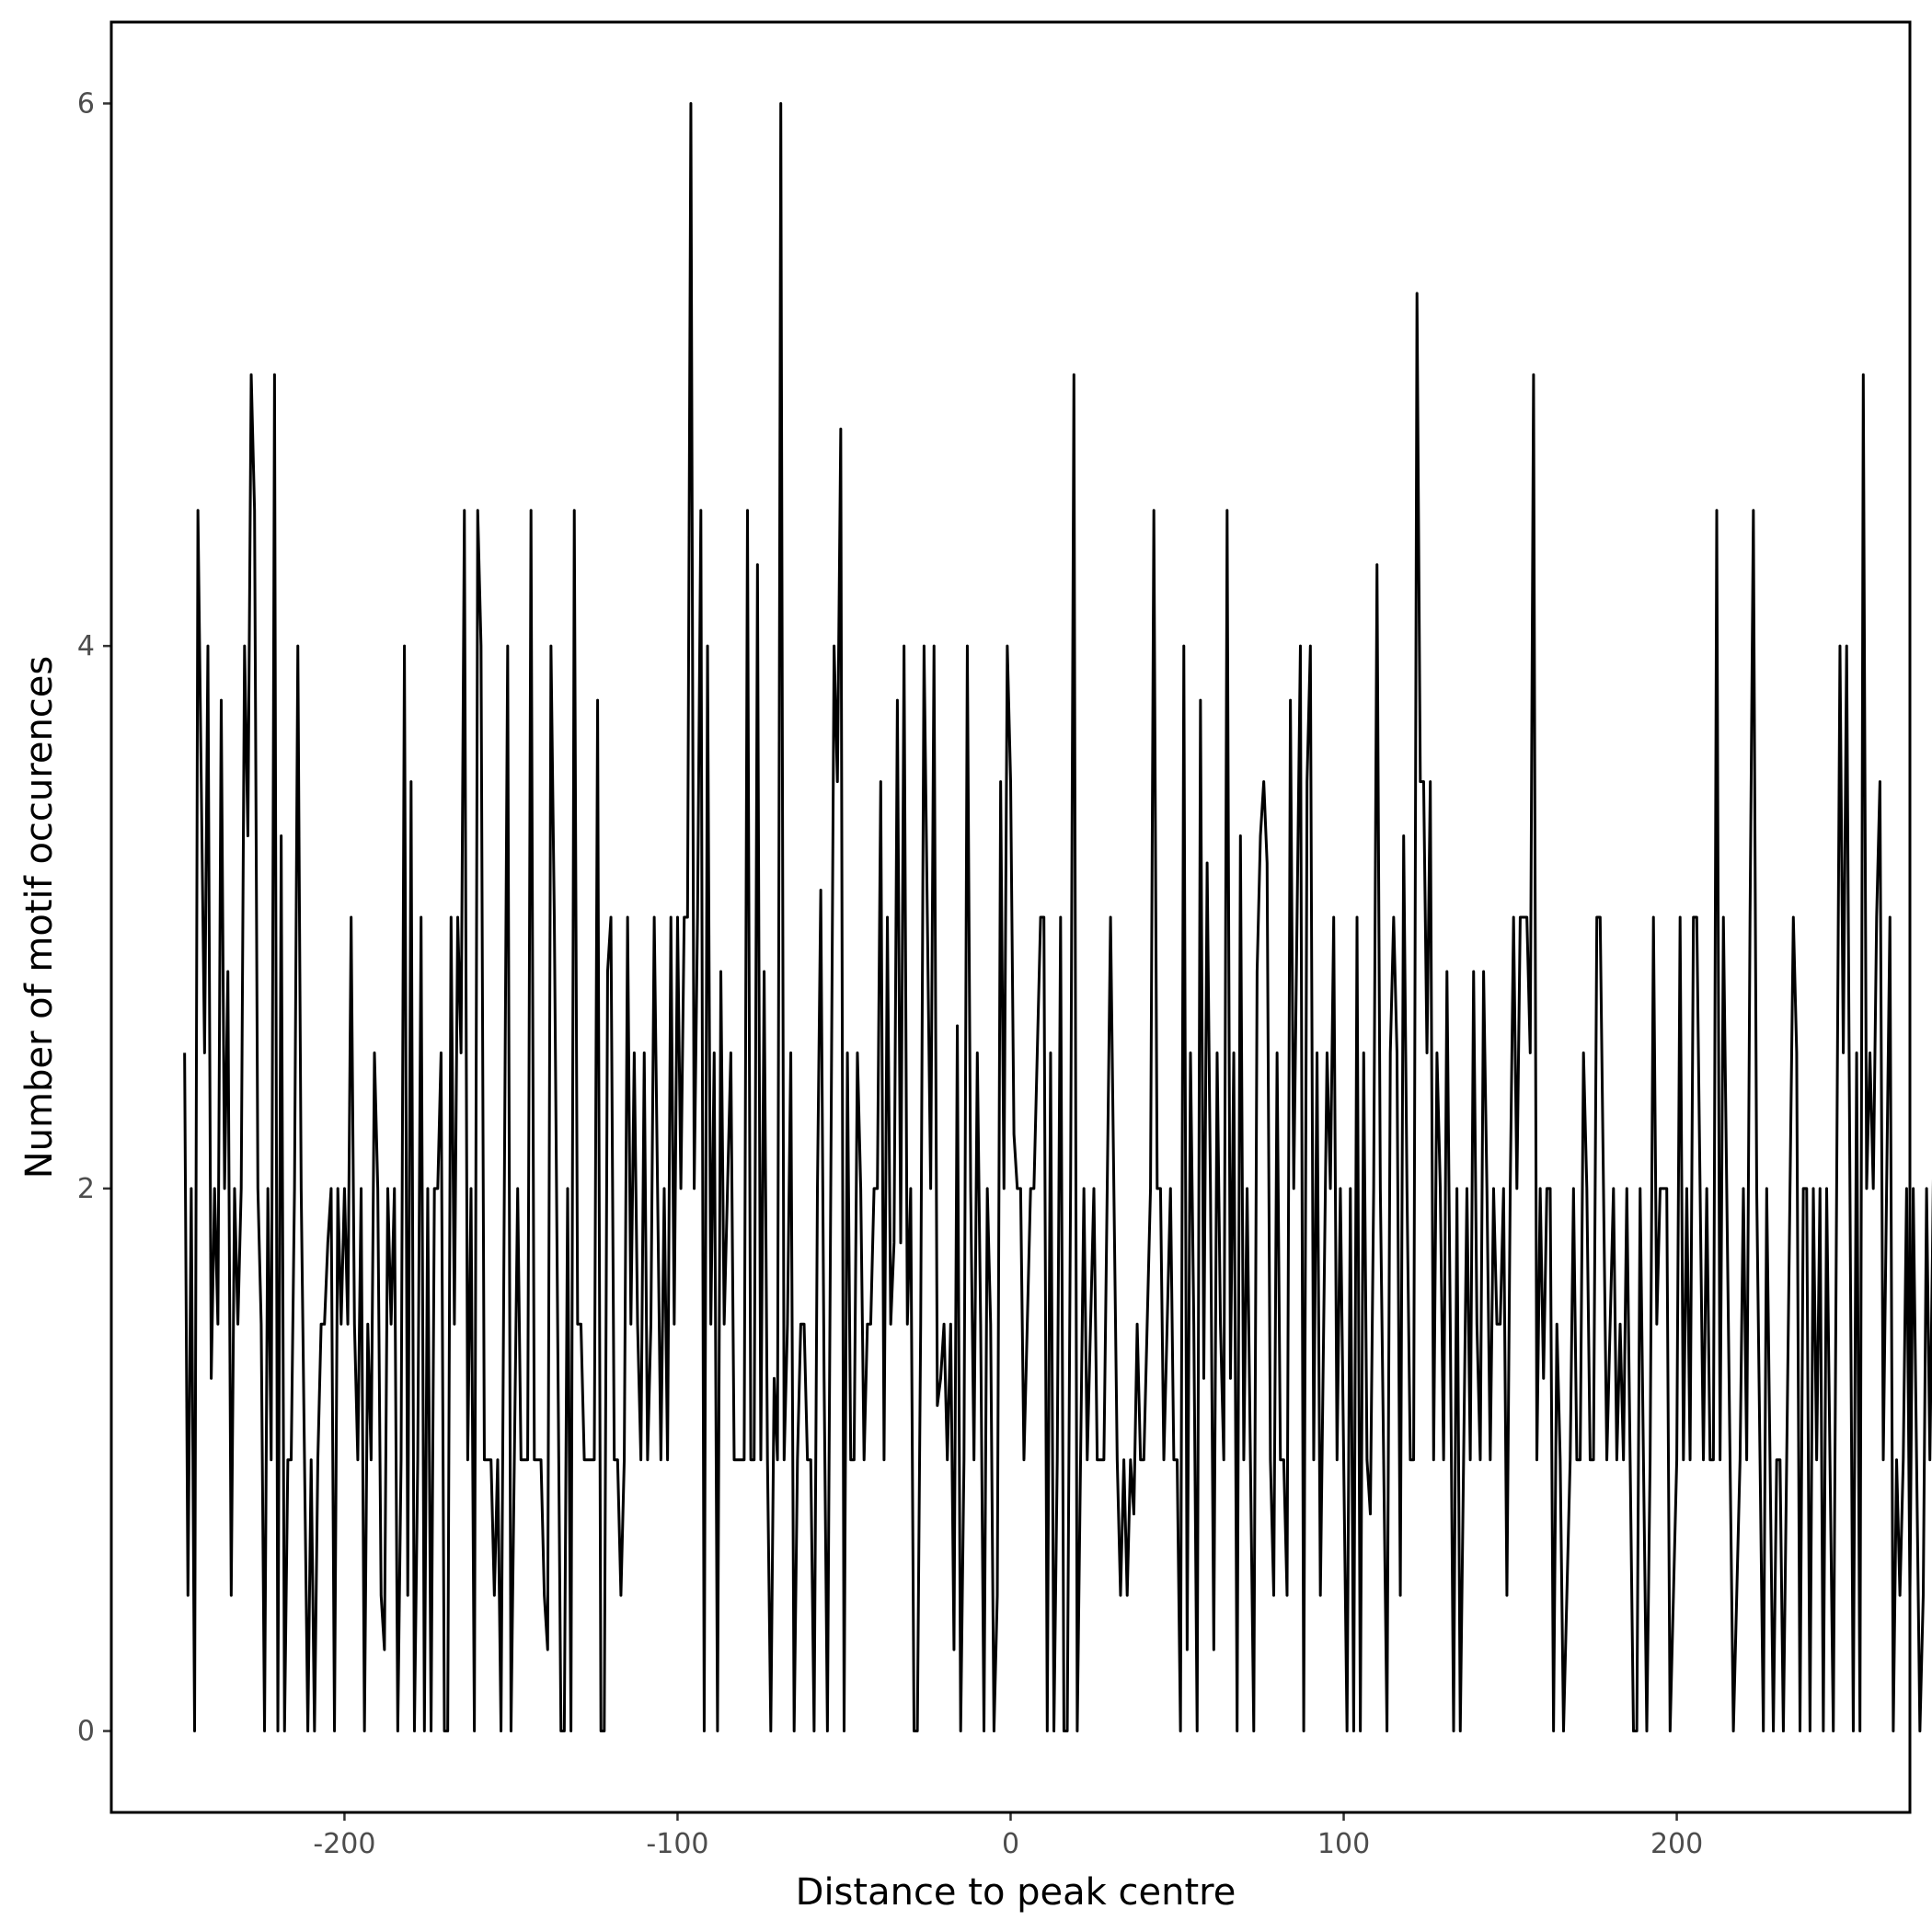  Describe the element at coordinates (94, 917) in the screenshot. I see `y-axis: 0 2 4 6` at that location.